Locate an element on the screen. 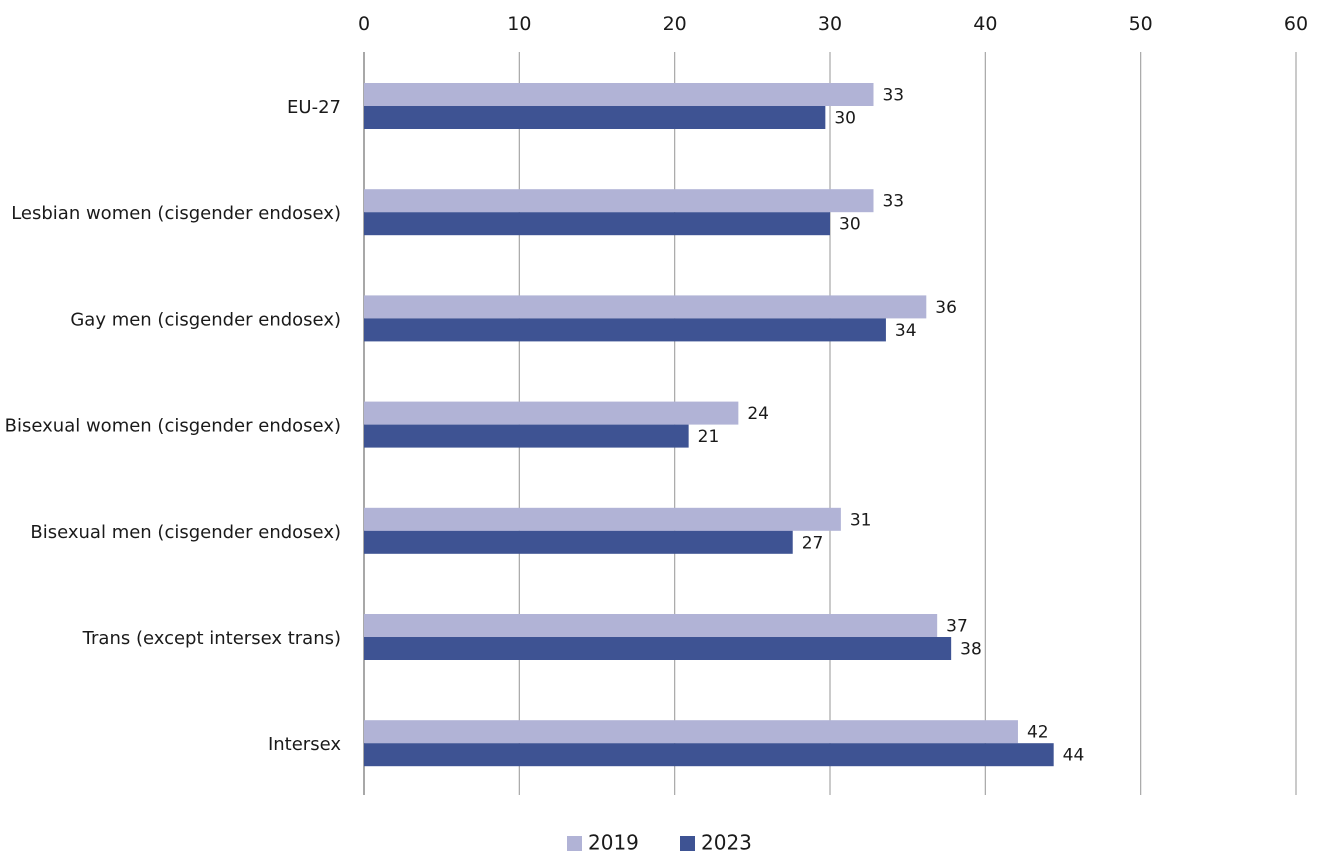 The height and width of the screenshot is (856, 1320). legend-swatch-2019 is located at coordinates (574, 843).